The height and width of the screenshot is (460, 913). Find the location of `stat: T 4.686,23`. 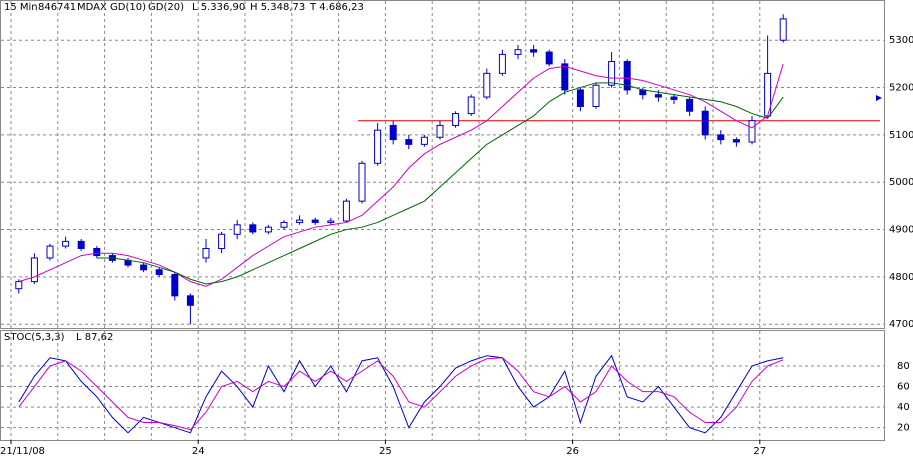

stat: T 4.686,23 is located at coordinates (336, 7).